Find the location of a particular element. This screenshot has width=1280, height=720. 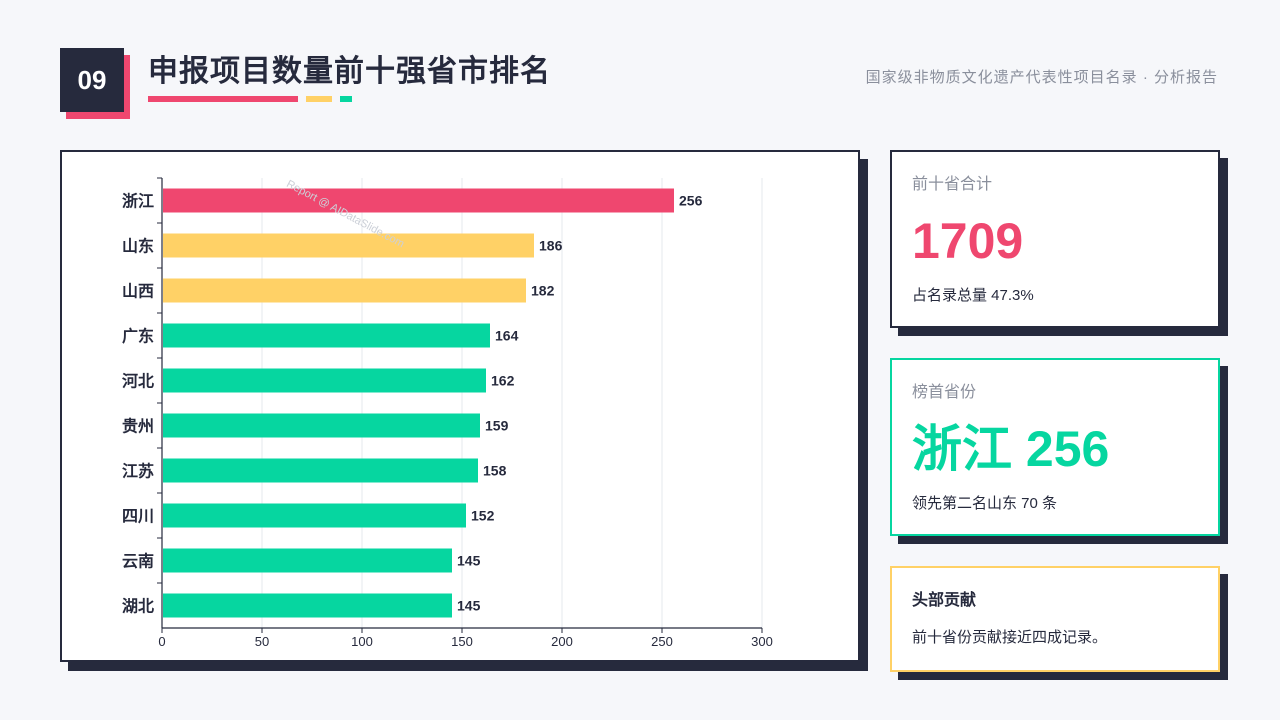

bar-value-label: 182 is located at coordinates (543, 291).